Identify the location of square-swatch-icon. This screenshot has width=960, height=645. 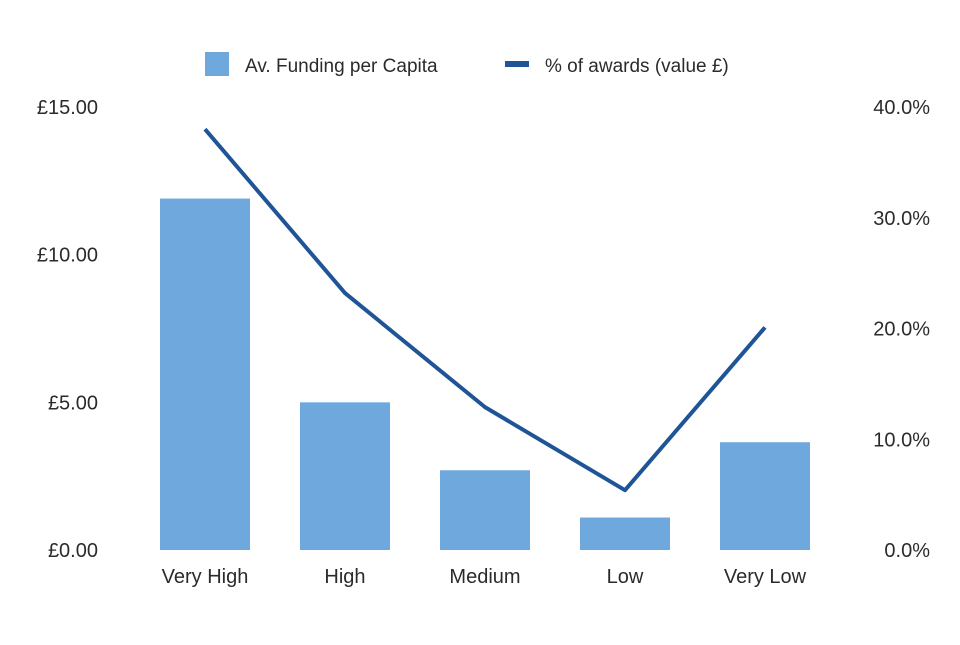
(217, 64).